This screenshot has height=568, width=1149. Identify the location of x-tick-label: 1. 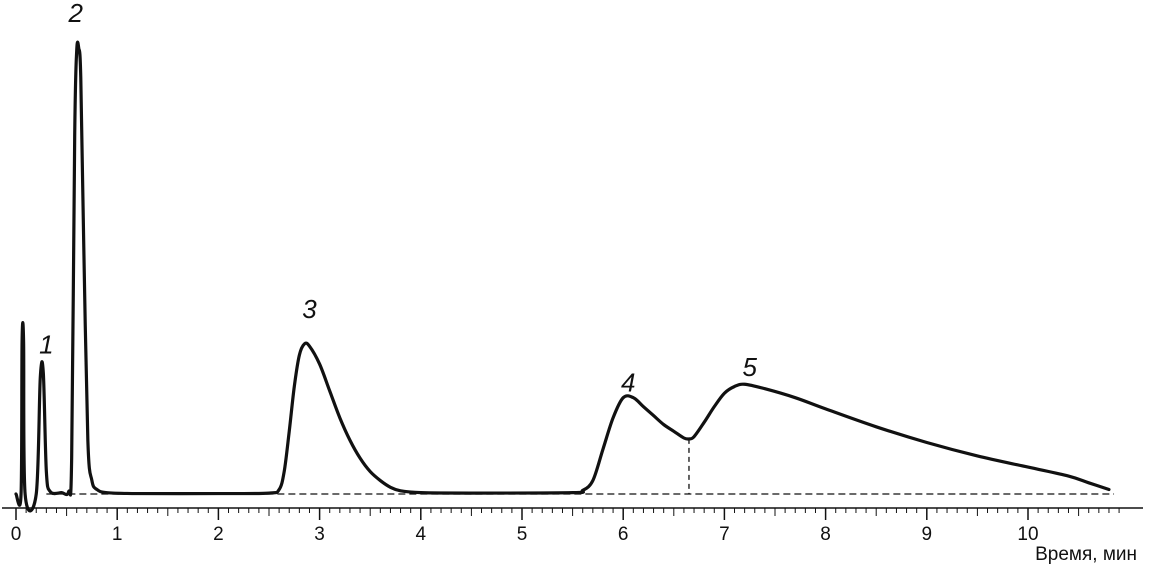
(117, 534).